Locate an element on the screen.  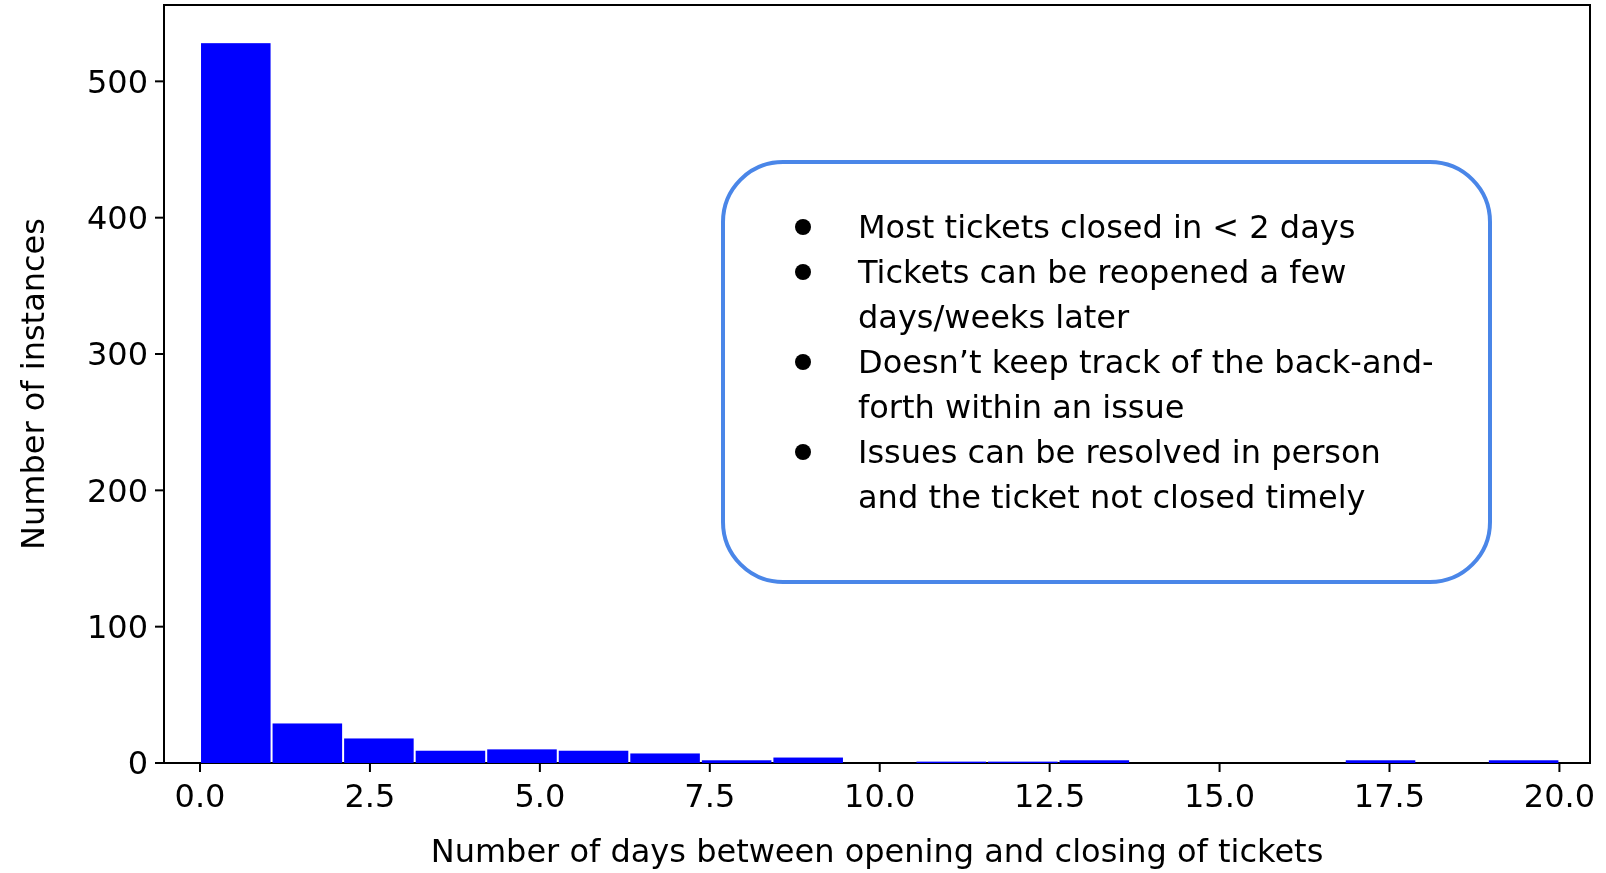
y-tick-label: 300 is located at coordinates (117, 354).